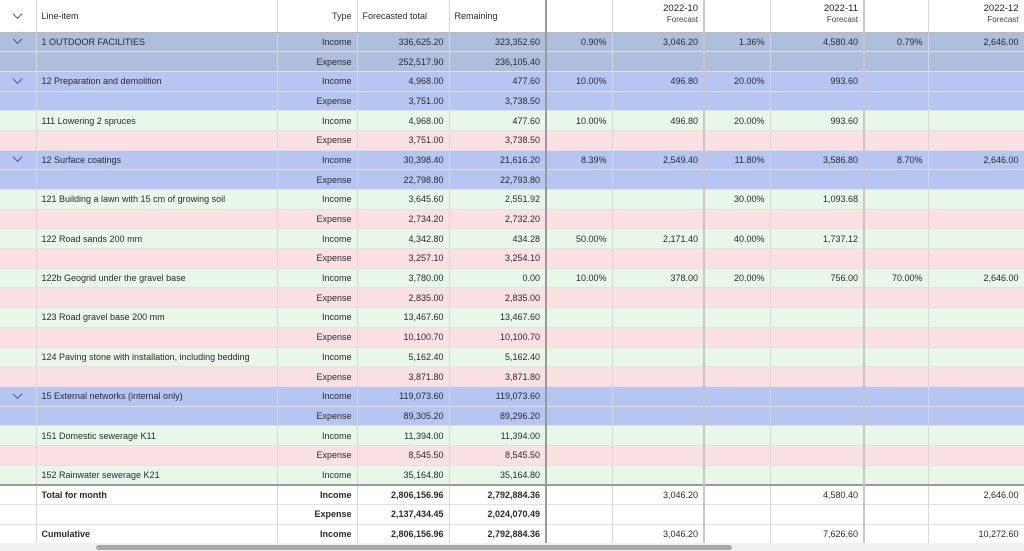 This screenshot has width=1024, height=551. I want to click on header-month-2022-10: 2022-10 Forecast, so click(658, 16).